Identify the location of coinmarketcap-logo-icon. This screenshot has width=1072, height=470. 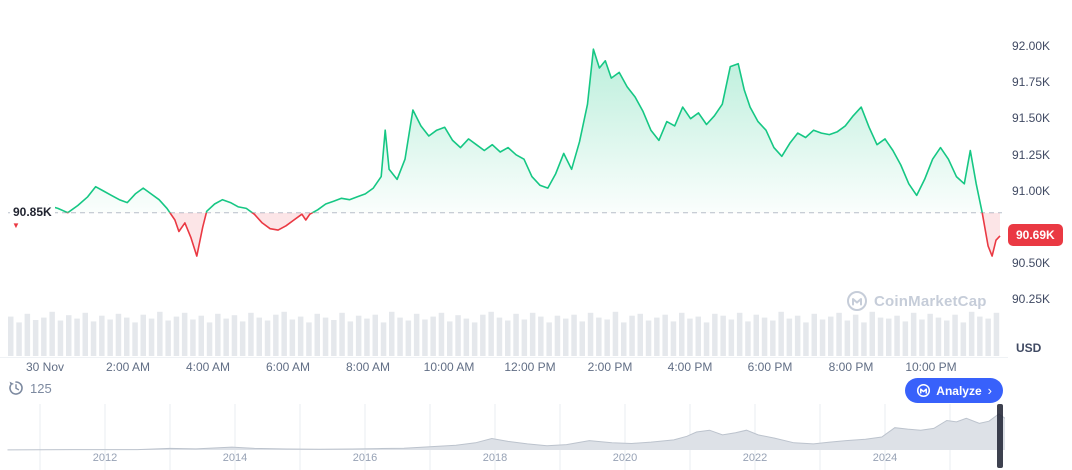
(857, 301).